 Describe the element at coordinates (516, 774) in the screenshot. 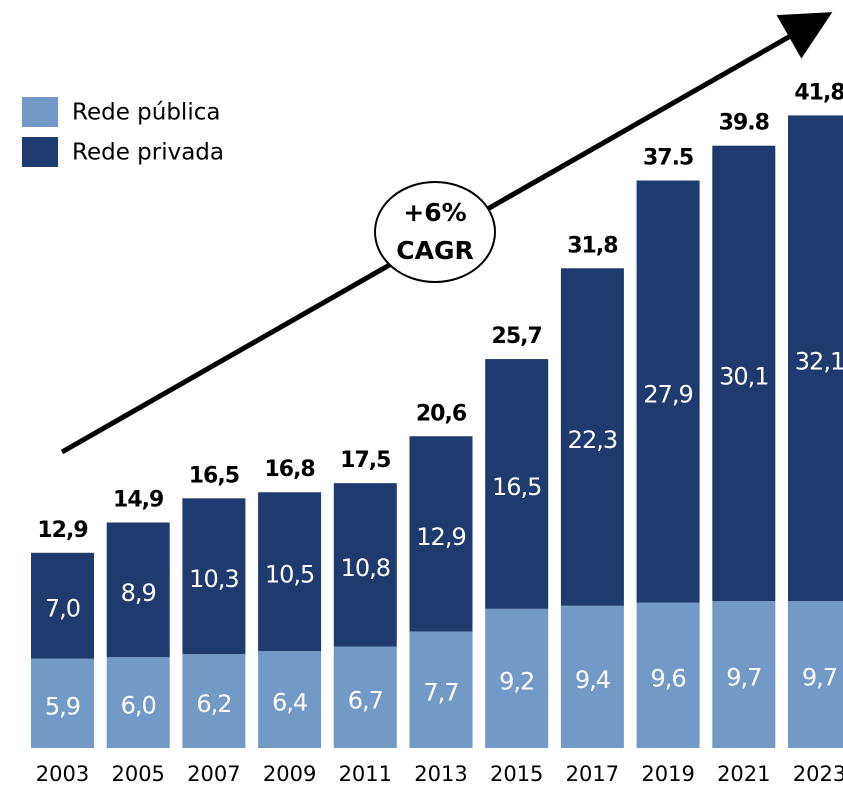

I see `x-tick-label: 2015` at that location.